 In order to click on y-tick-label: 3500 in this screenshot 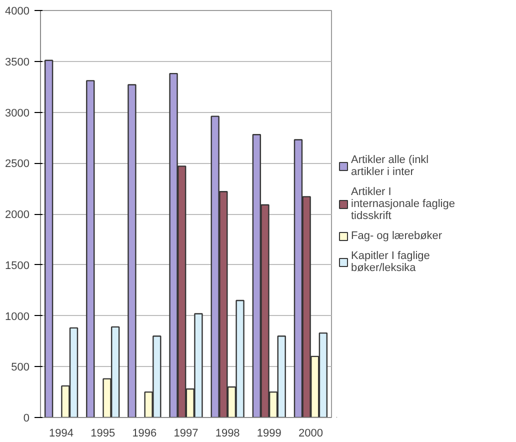, I will do `click(17, 62)`.